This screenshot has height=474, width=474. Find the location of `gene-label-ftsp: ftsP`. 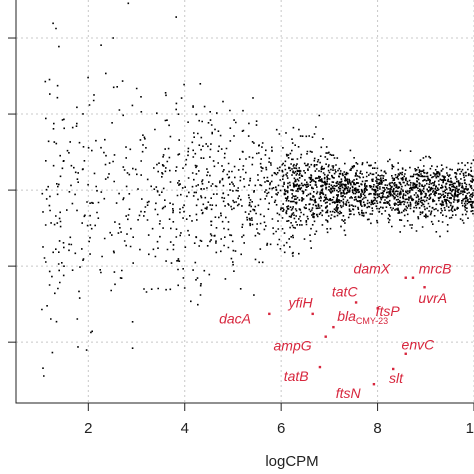

gene-label-ftsp: ftsP is located at coordinates (388, 311).